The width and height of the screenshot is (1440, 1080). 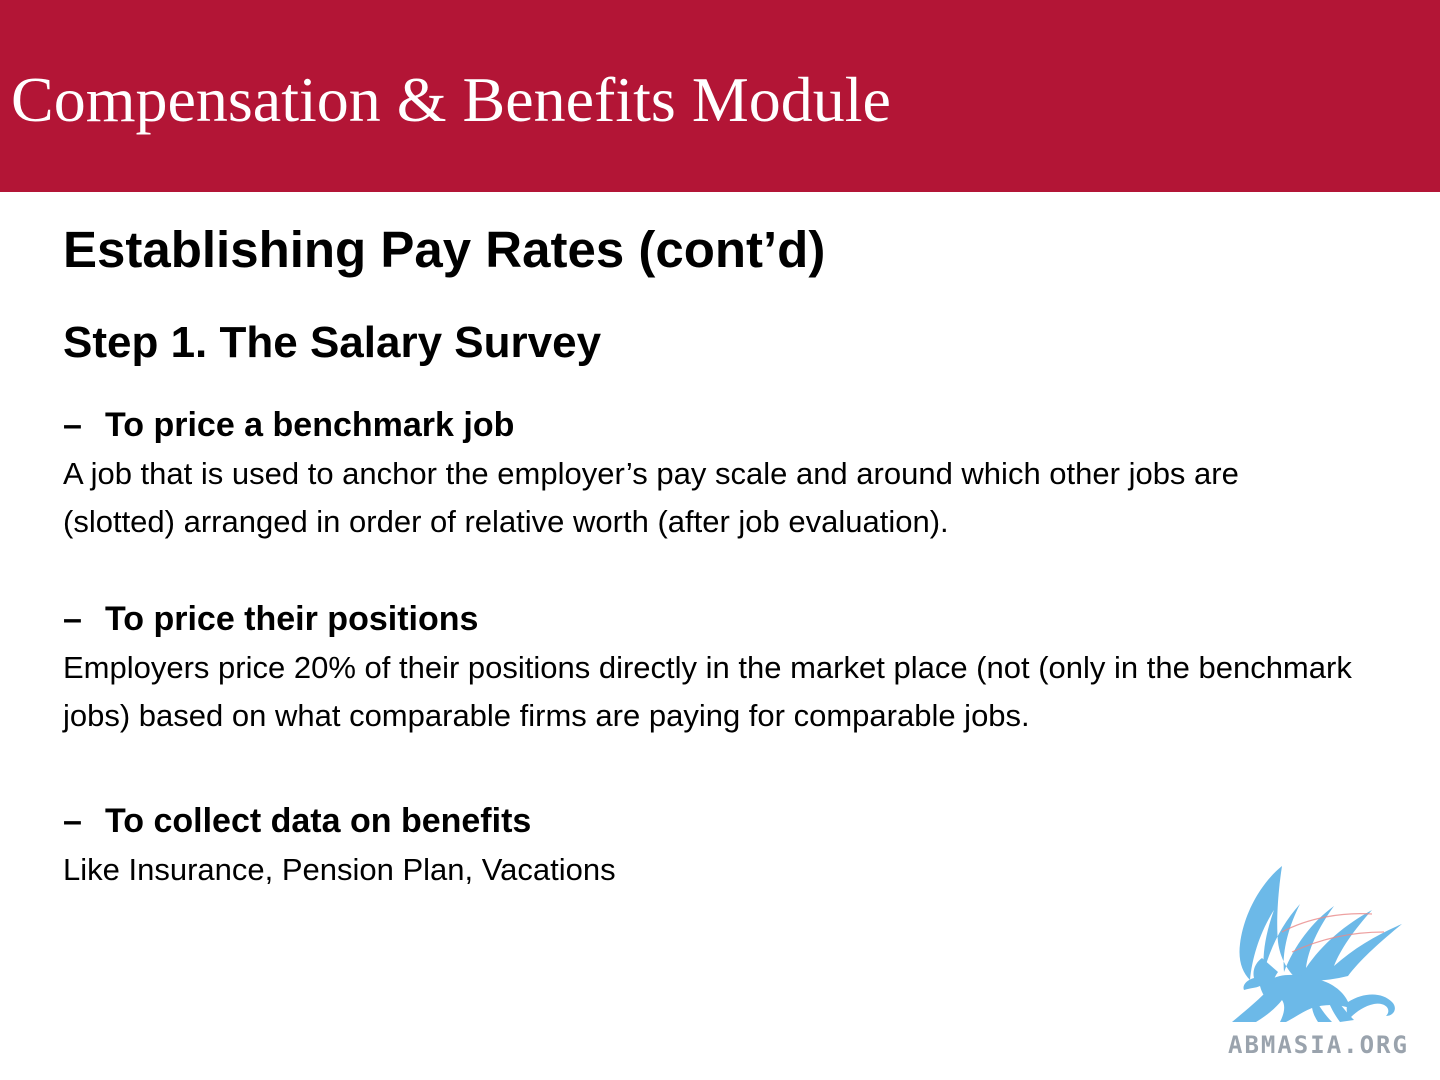 What do you see at coordinates (339, 869) in the screenshot?
I see `section-body: Like Insurance, Pension Plan, Vacations` at bounding box center [339, 869].